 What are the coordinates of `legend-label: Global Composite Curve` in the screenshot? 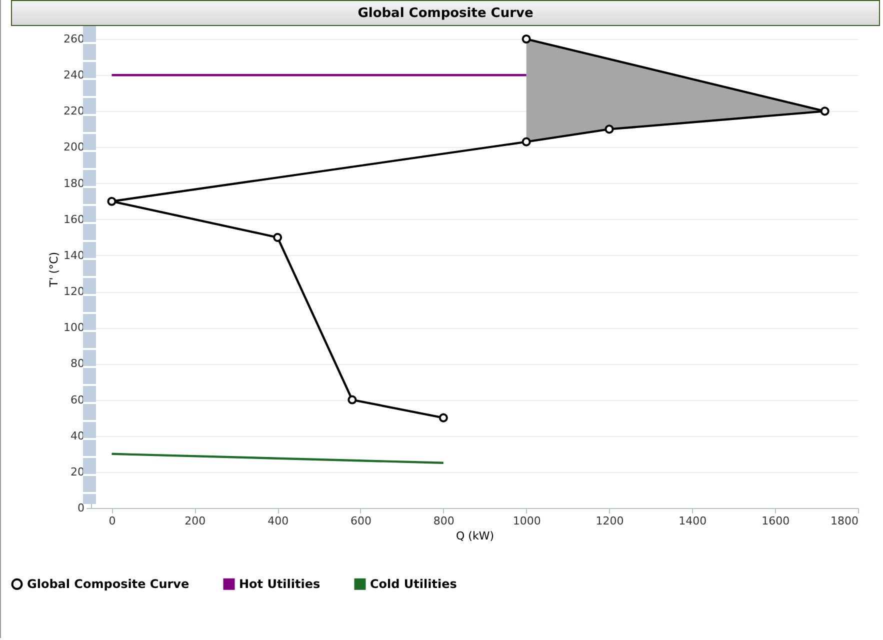 It's located at (108, 584).